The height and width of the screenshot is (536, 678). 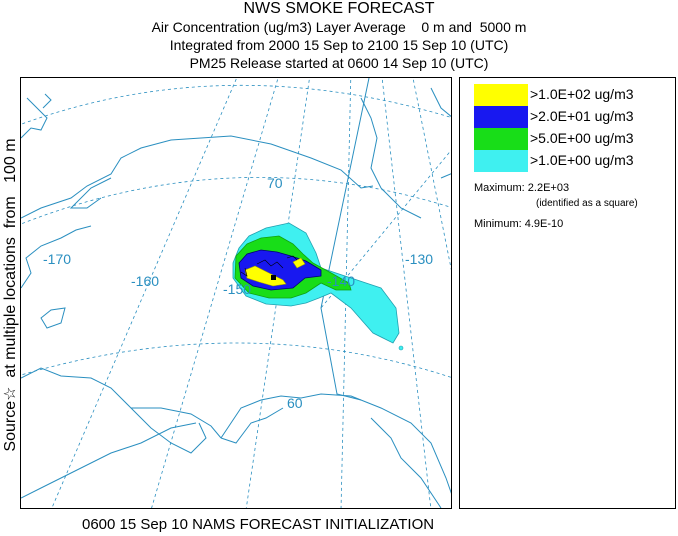 What do you see at coordinates (295, 403) in the screenshot?
I see `lat-label-60: 60` at bounding box center [295, 403].